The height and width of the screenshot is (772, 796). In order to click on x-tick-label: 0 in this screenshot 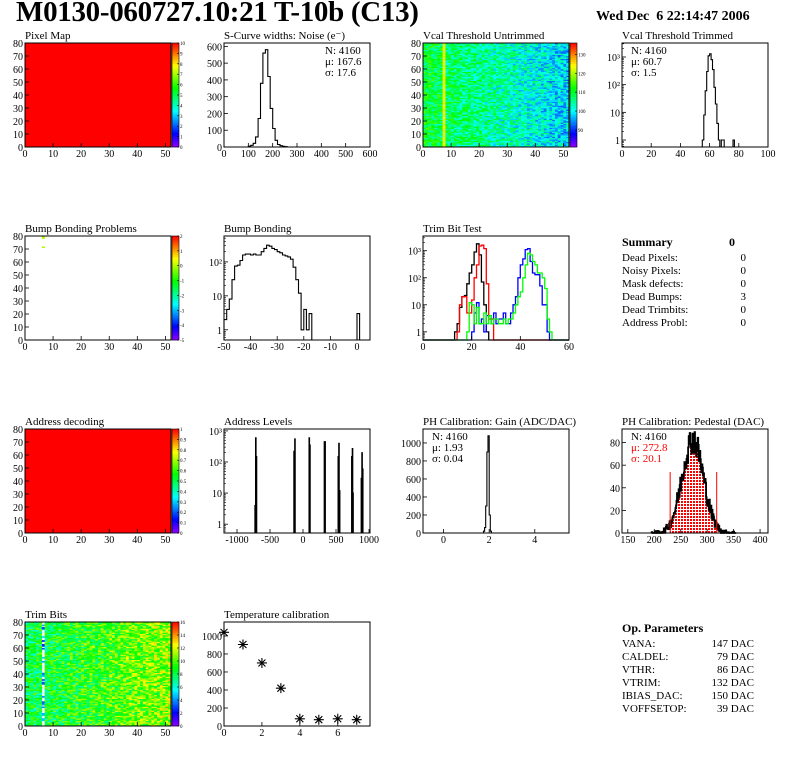, I will do `click(25, 347)`.